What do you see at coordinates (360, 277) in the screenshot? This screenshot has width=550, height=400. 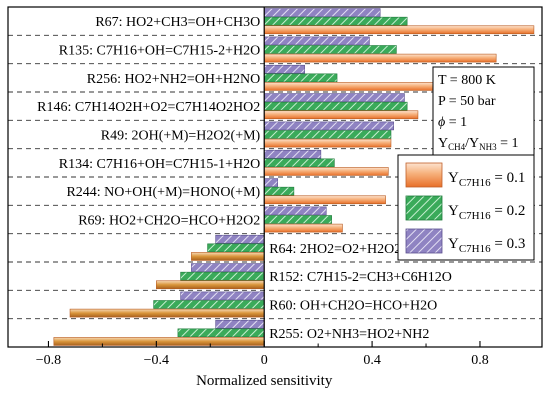 I see `category-label: R152: C7H15-2=CH3+C6H12O` at bounding box center [360, 277].